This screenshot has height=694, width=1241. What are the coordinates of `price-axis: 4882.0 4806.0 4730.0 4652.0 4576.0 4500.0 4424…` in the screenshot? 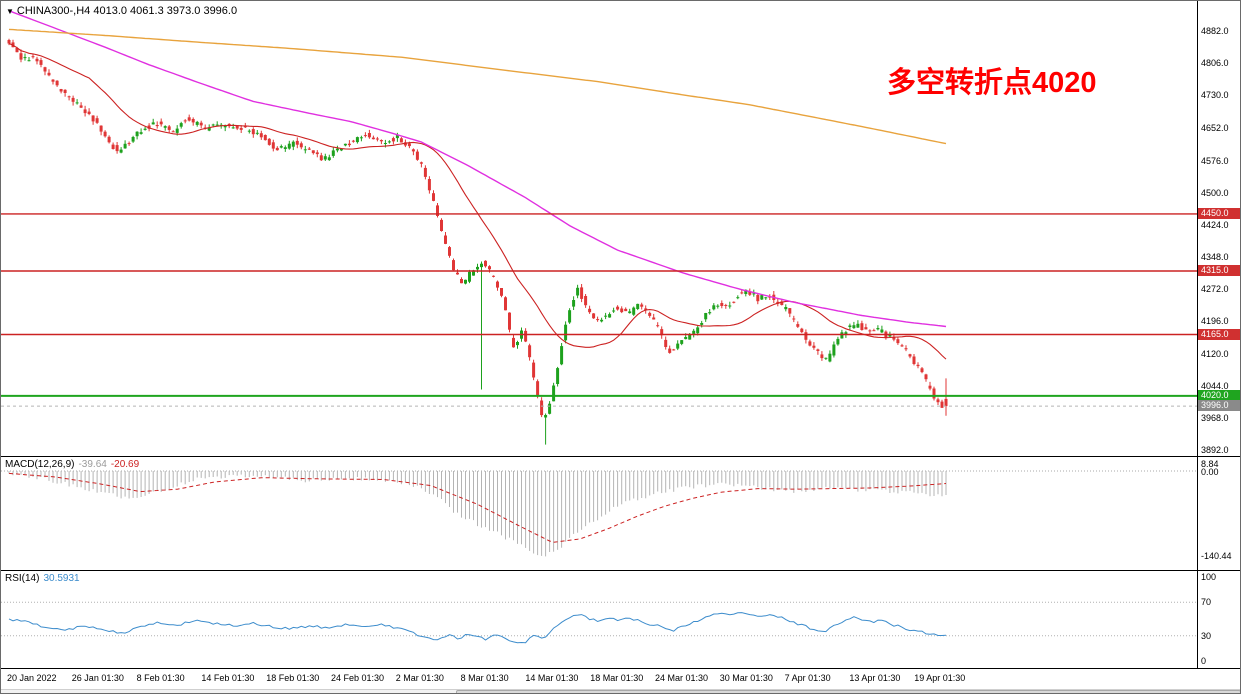 It's located at (1218, 228).